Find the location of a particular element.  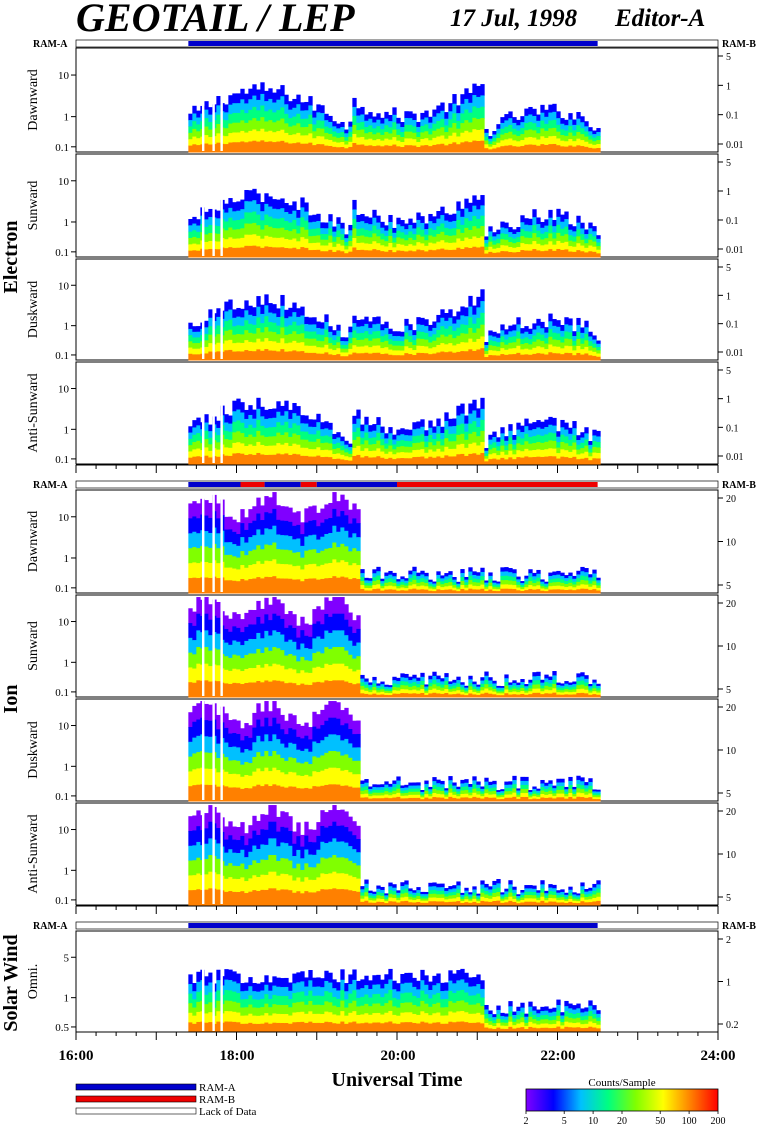

y-right-tick-label: 0.01 is located at coordinates (735, 353).